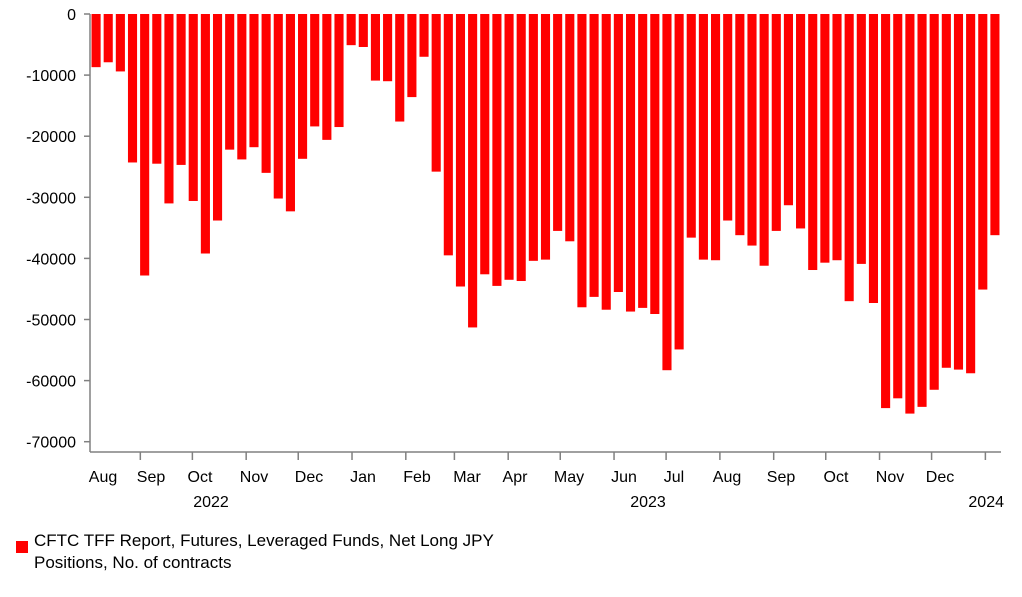 The image size is (1022, 597). I want to click on x-month-label: Mar, so click(467, 477).